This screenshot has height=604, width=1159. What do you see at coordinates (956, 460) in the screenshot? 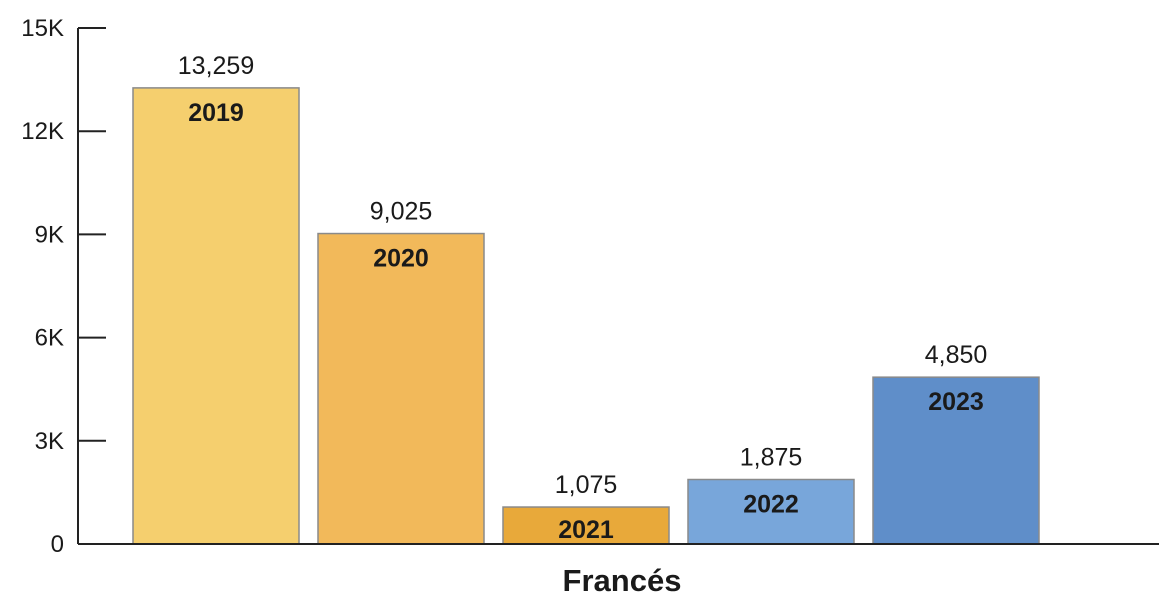
I see `bar-2023` at bounding box center [956, 460].